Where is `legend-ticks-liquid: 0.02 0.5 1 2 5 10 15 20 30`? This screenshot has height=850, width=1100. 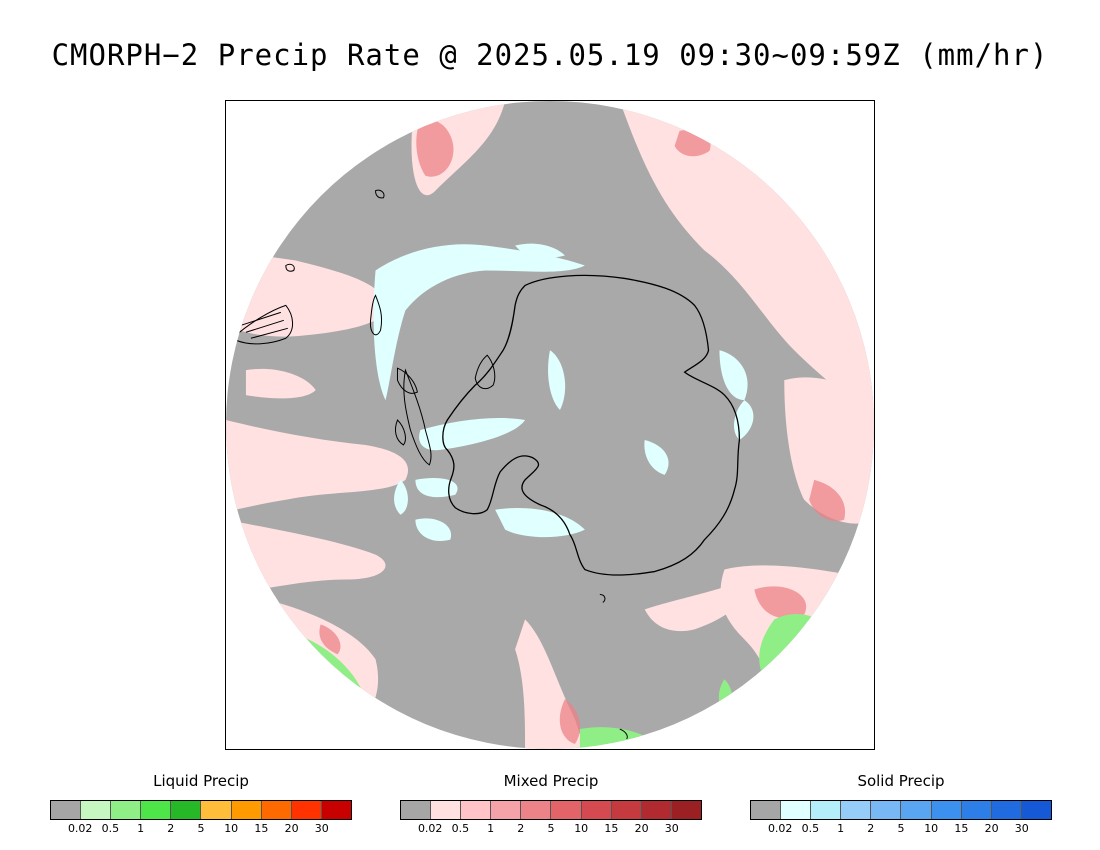
legend-ticks-liquid: 0.02 0.5 1 2 5 10 15 20 30 is located at coordinates (201, 828).